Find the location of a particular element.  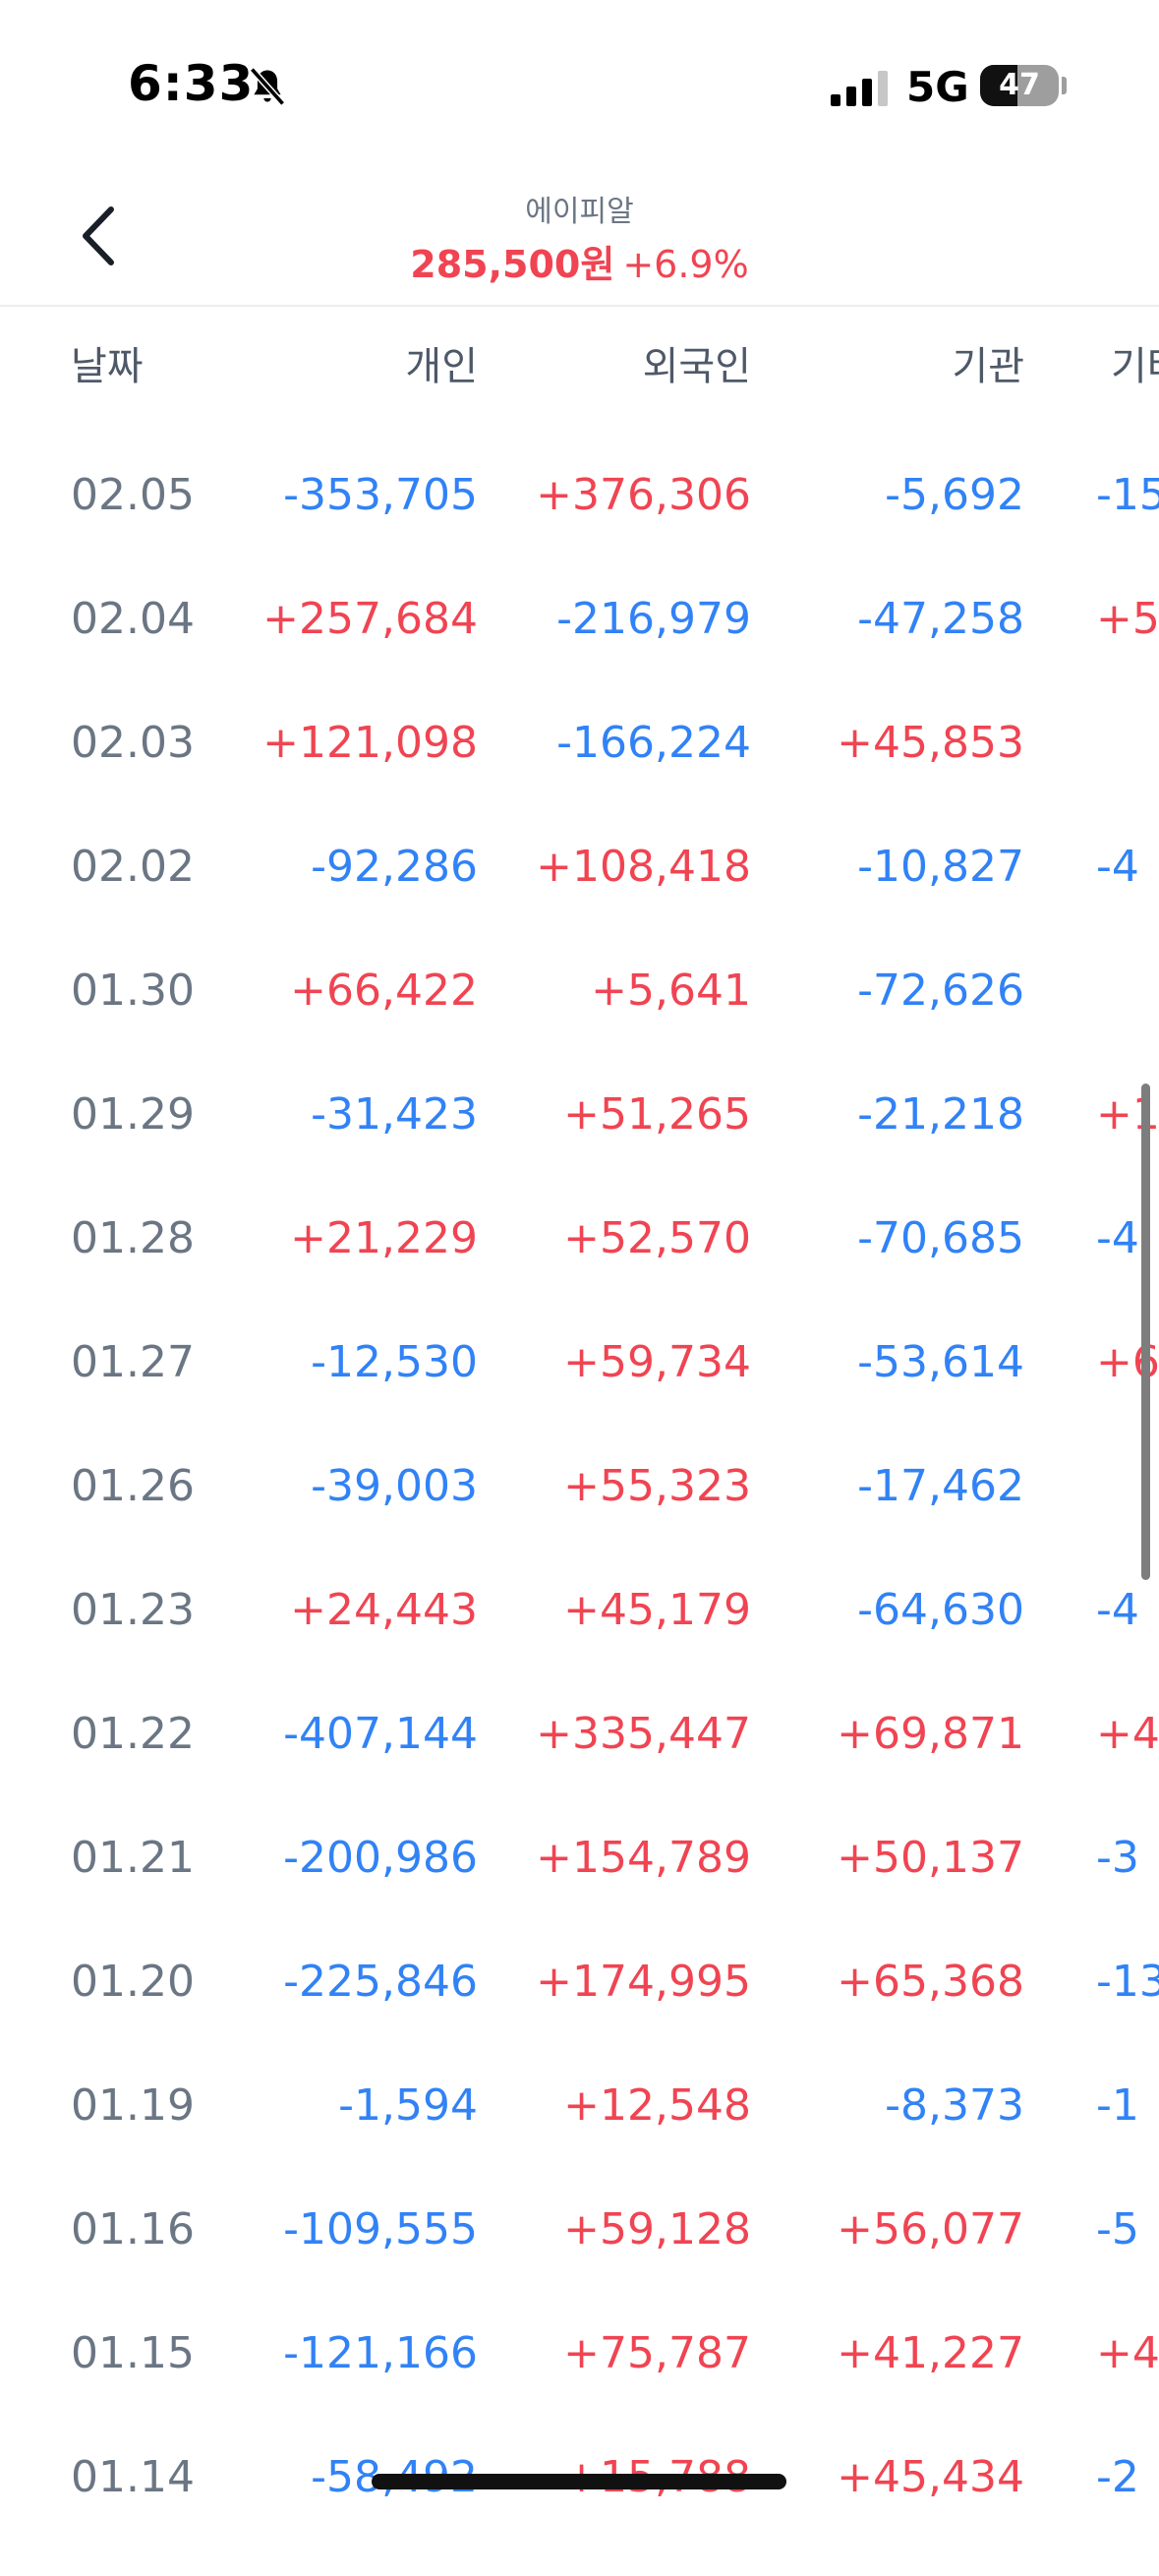

stock-name: 에이피알 is located at coordinates (580, 212).